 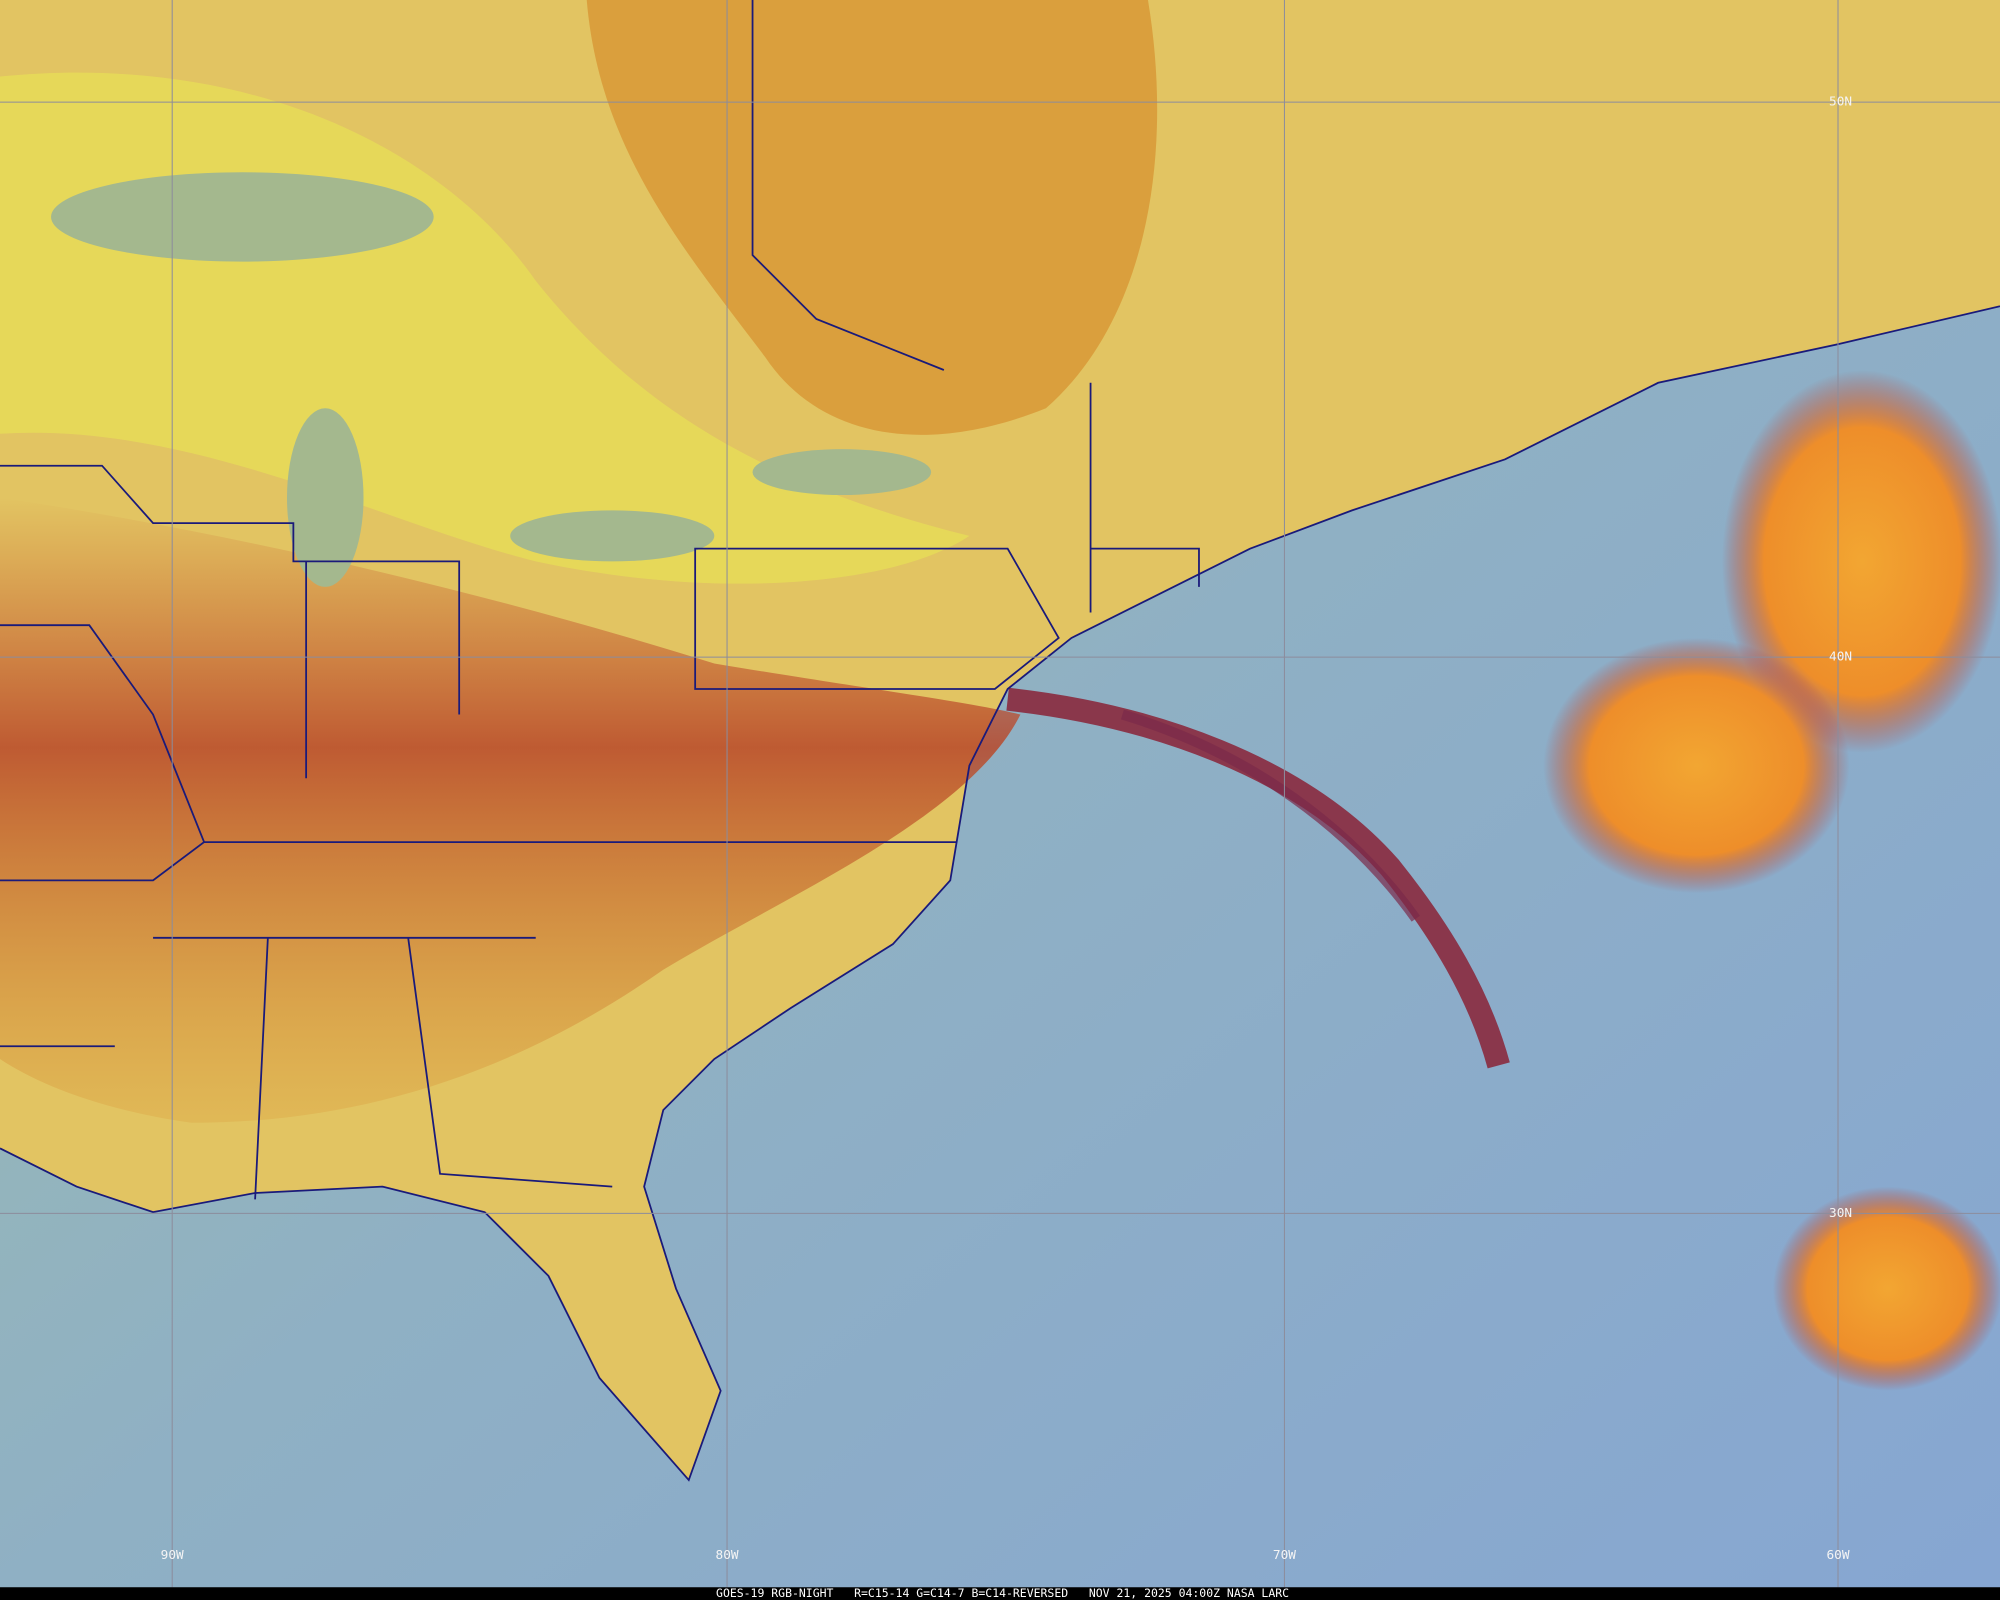 What do you see at coordinates (1696, 765) in the screenshot?
I see `orange-cloud-east` at bounding box center [1696, 765].